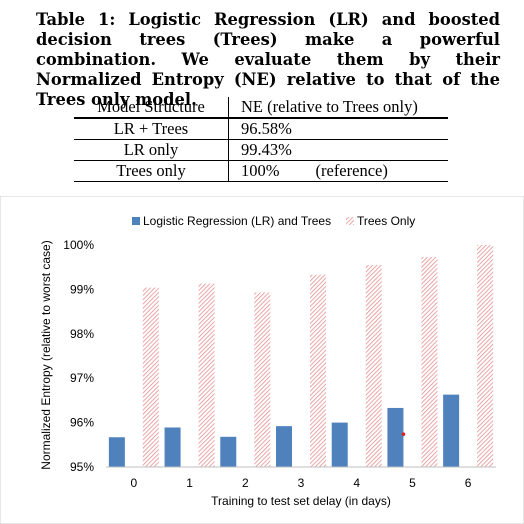 Image resolution: width=524 pixels, height=524 pixels. What do you see at coordinates (151, 129) in the screenshot?
I see `table-cell-model: LR + Trees` at bounding box center [151, 129].